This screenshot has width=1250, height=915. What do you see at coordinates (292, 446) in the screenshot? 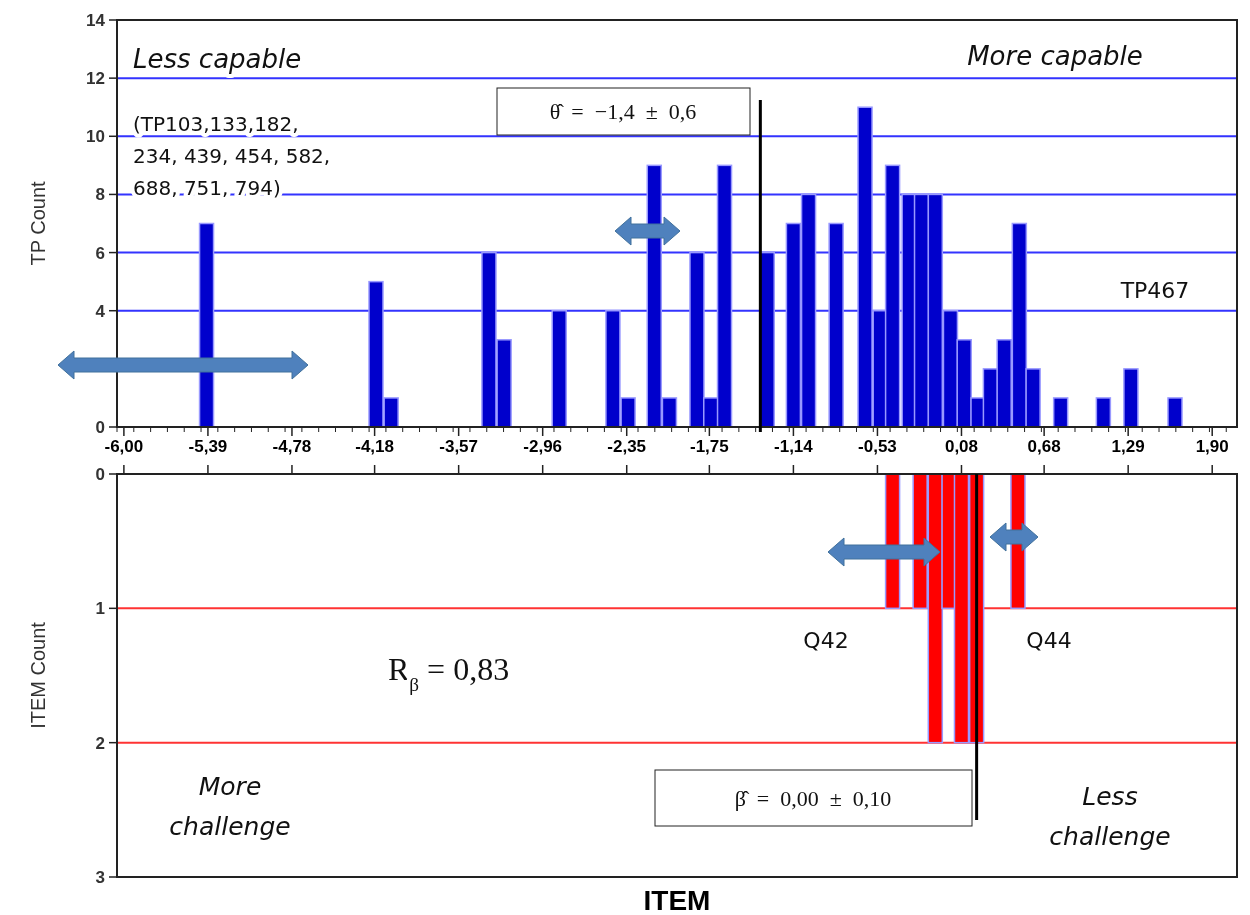
I see `x-tick-label: -4,78` at bounding box center [292, 446].